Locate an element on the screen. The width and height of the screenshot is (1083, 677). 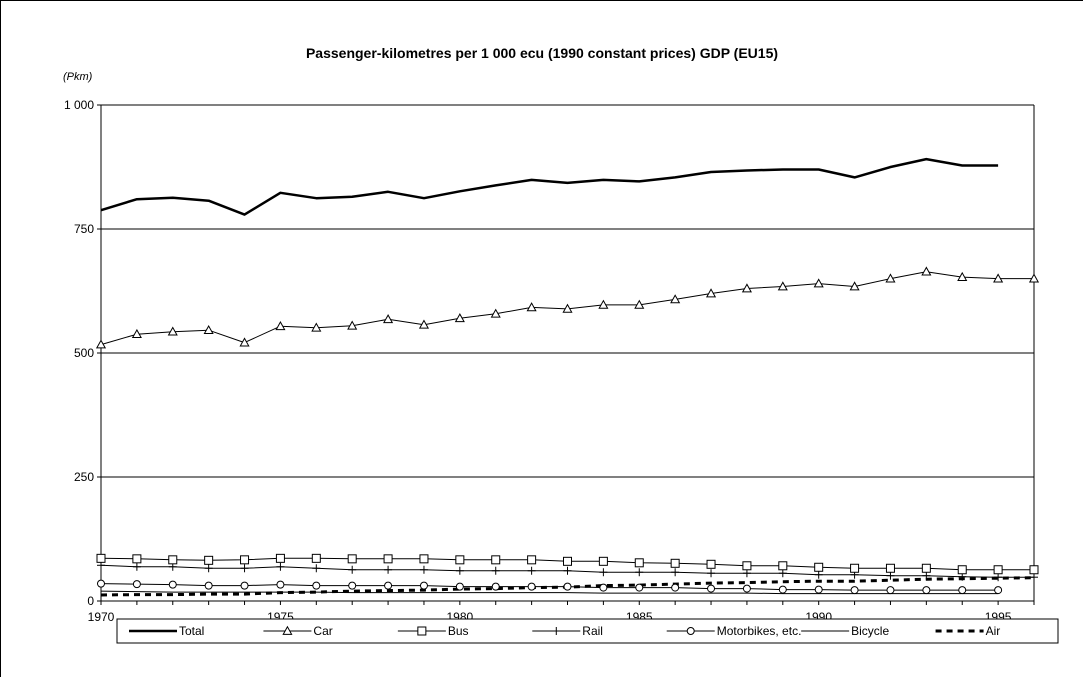
data-point-car-1979 is located at coordinates (424, 324).